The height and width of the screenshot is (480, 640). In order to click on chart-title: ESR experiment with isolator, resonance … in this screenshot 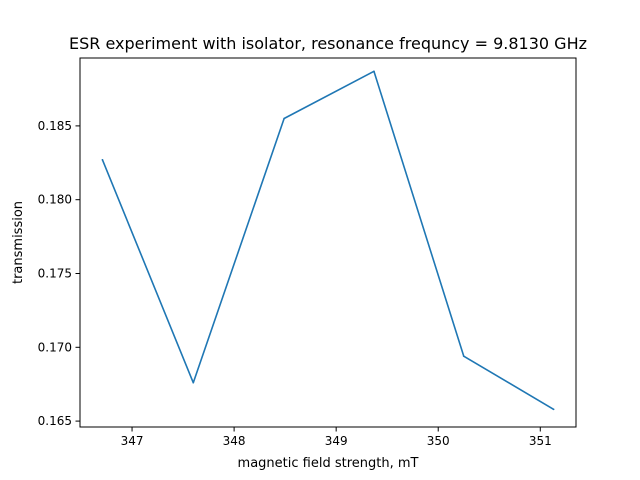, I will do `click(328, 43)`.